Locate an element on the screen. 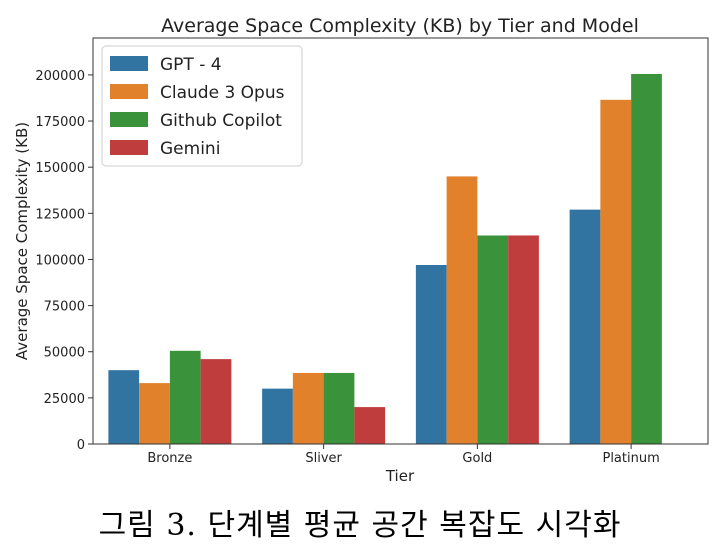 The height and width of the screenshot is (556, 720). x-tick-label: Sliver is located at coordinates (323, 458).